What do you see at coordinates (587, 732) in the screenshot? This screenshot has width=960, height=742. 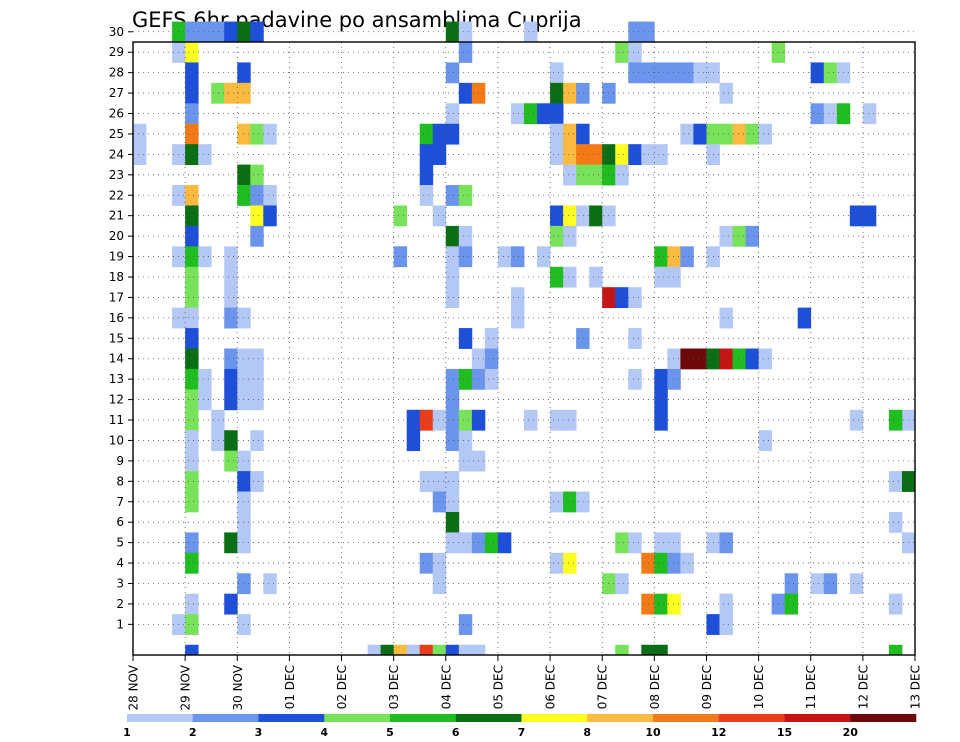 I see `colorbar-label: 8` at bounding box center [587, 732].